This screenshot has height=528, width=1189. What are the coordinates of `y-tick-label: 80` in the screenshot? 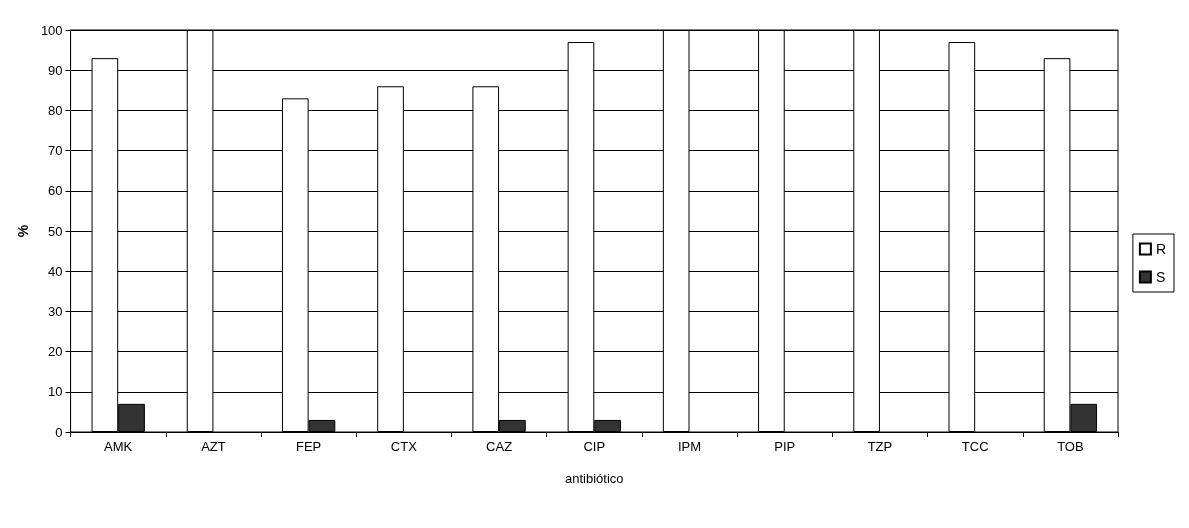 It's located at (55, 110).